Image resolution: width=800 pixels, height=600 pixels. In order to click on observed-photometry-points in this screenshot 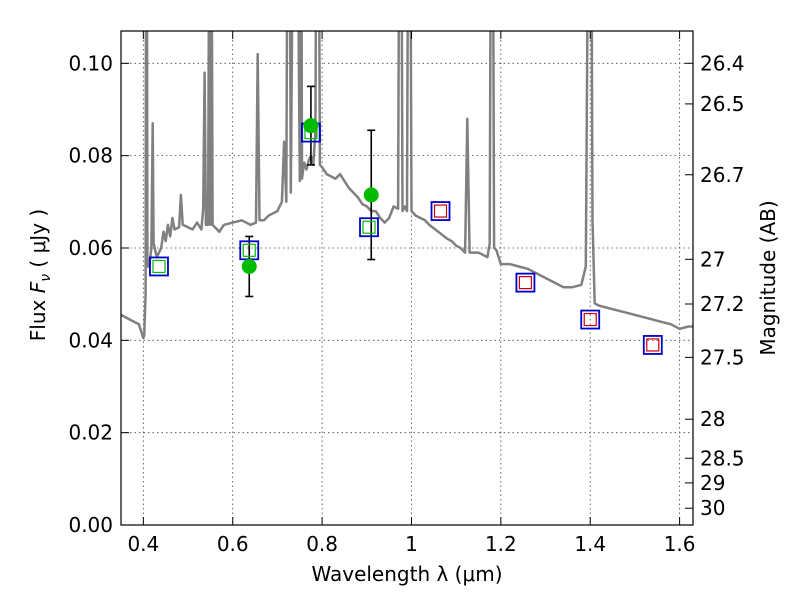, I will do `click(310, 196)`.